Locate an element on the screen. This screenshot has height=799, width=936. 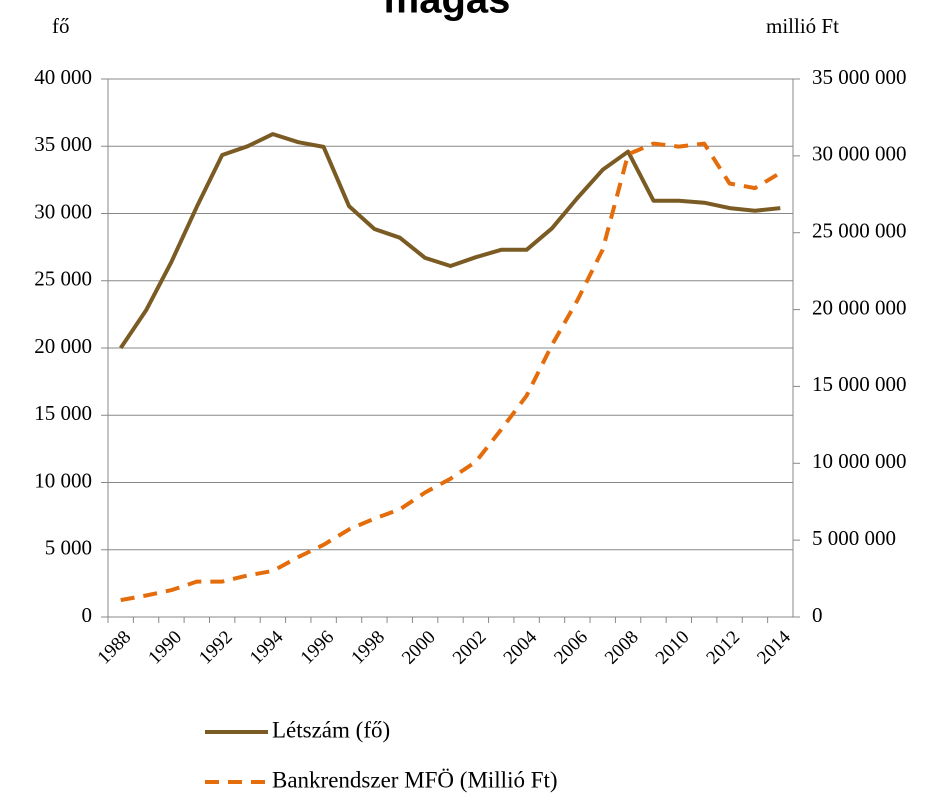
y-tick-label: 35 000 is located at coordinates (63, 144).